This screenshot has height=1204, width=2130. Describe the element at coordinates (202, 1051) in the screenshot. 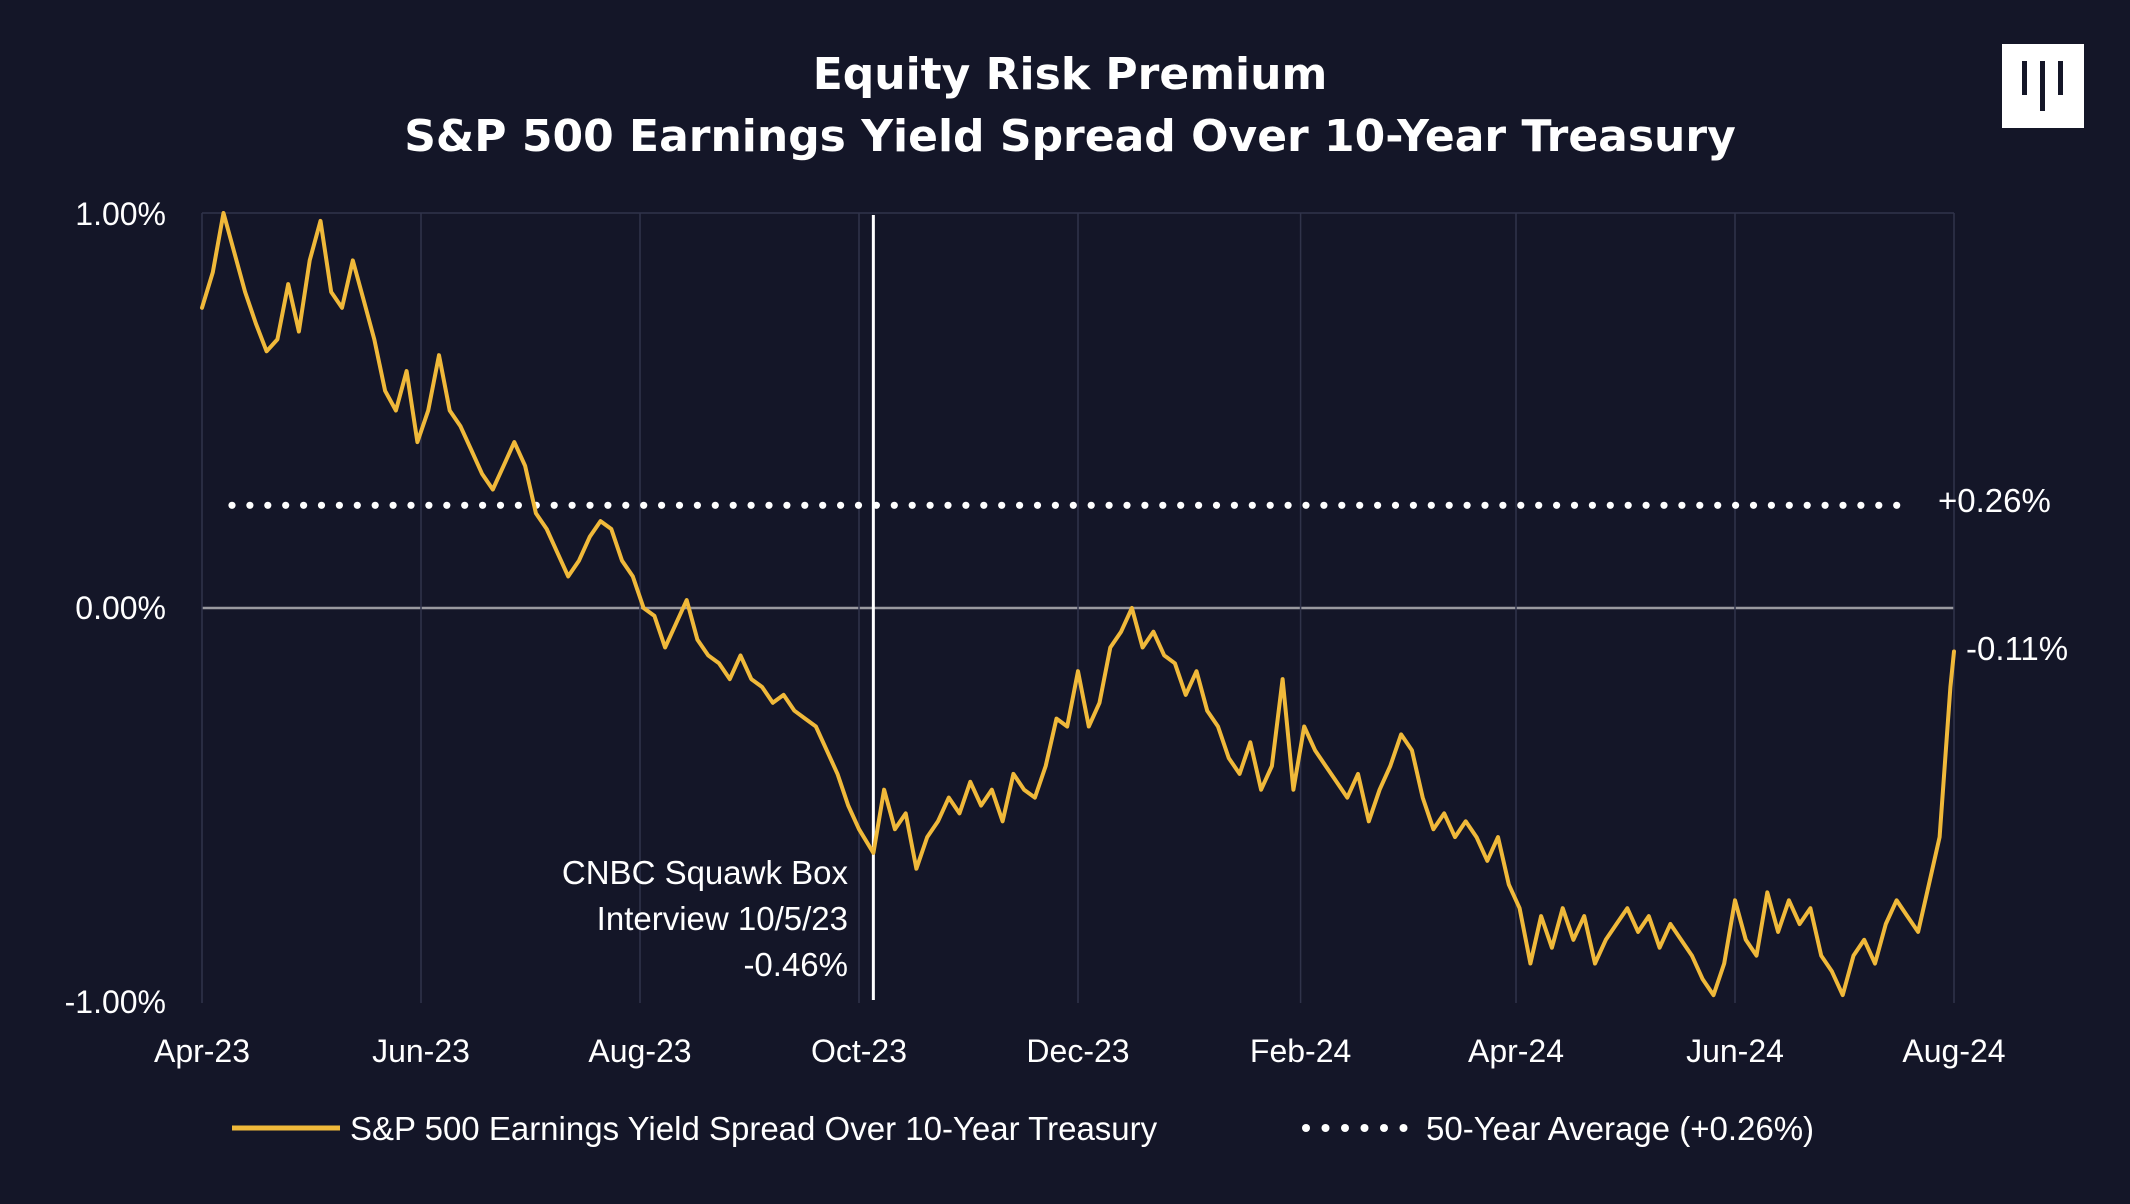

I see `x-tick-label: Apr-23` at that location.